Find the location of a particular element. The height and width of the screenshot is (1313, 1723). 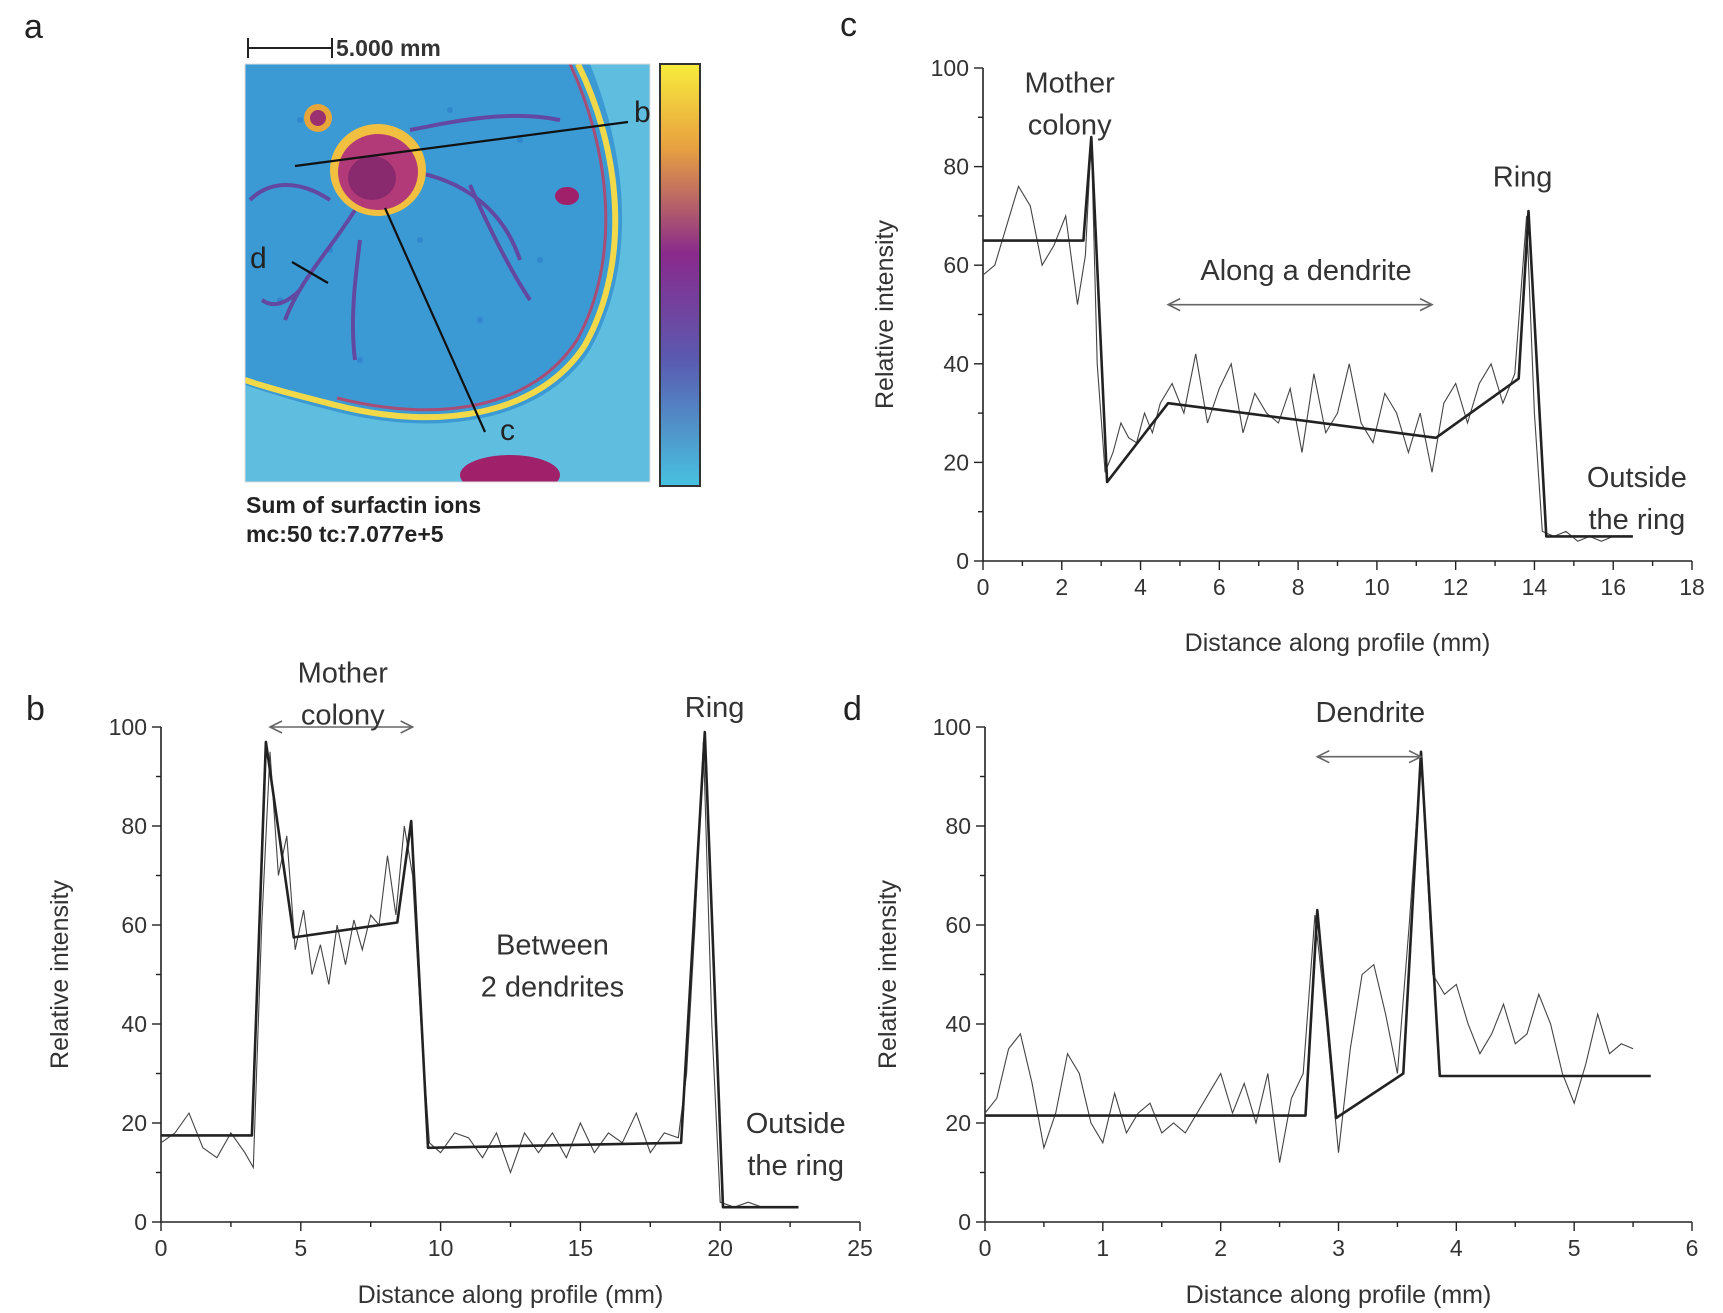

annotation-d: Dendrite is located at coordinates (1371, 713).